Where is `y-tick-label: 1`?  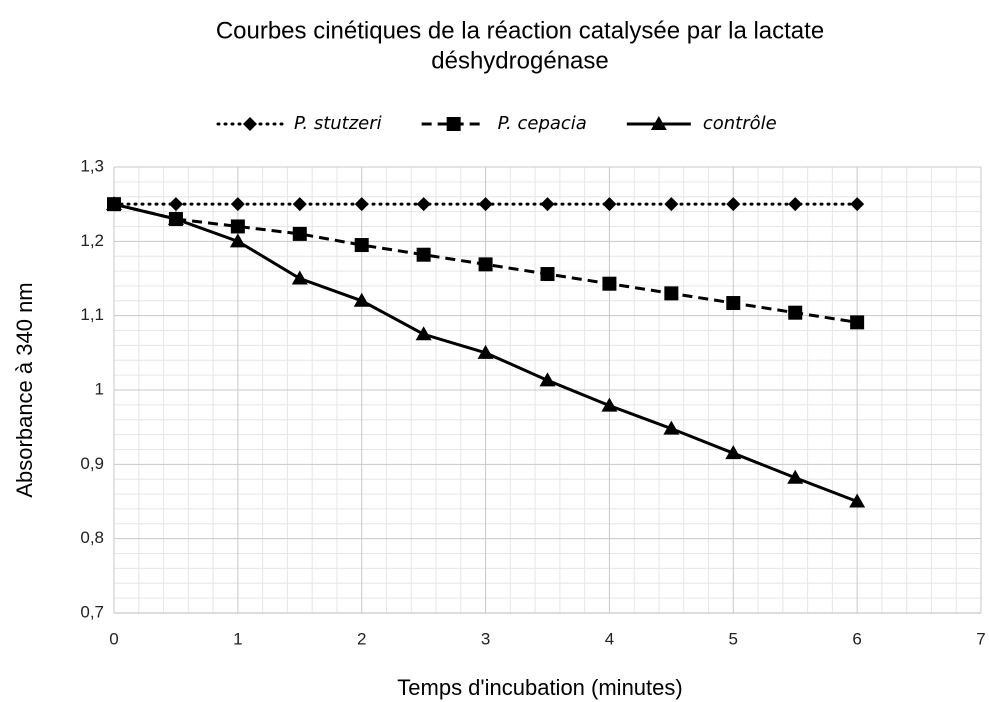 y-tick-label: 1 is located at coordinates (99, 388).